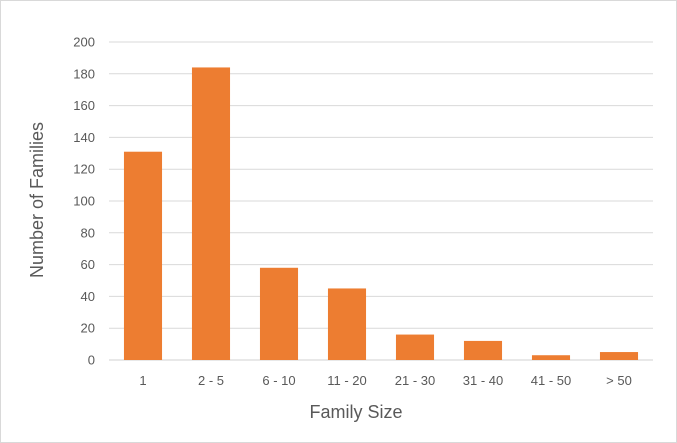 The height and width of the screenshot is (443, 677). I want to click on y-tick-label: 100, so click(84, 201).